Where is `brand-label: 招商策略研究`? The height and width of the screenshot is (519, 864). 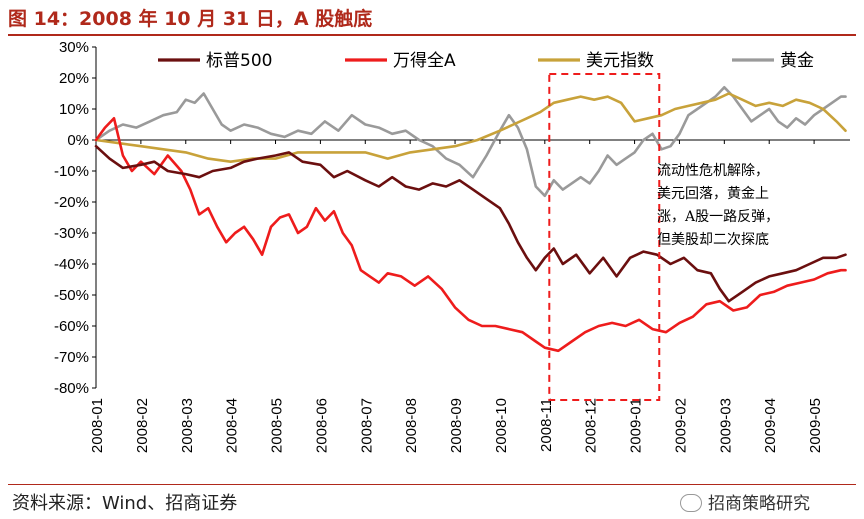
brand-label: 招商策略研究 is located at coordinates (745, 501).